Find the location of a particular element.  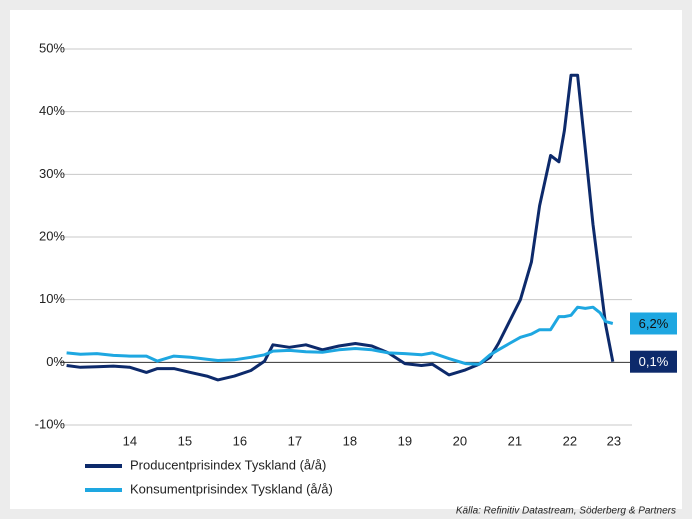

x-tick-label: 20 is located at coordinates (460, 440).